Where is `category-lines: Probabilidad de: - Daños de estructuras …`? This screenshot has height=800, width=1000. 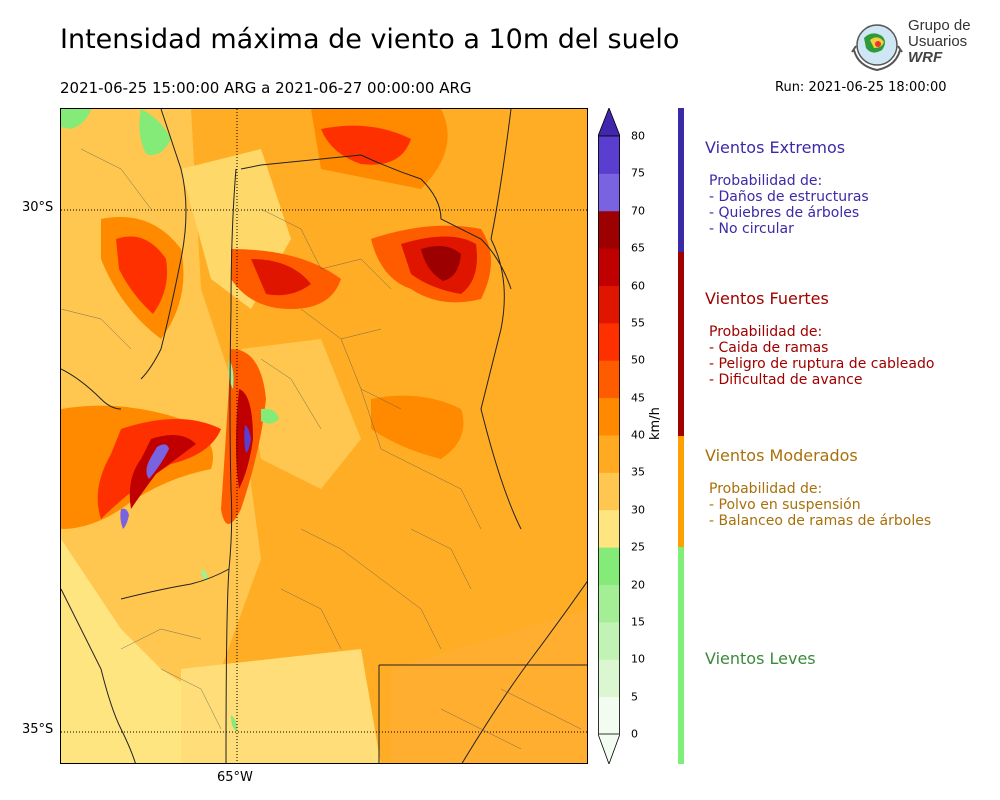
category-lines: Probabilidad de: - Daños de estructuras … is located at coordinates (789, 205).